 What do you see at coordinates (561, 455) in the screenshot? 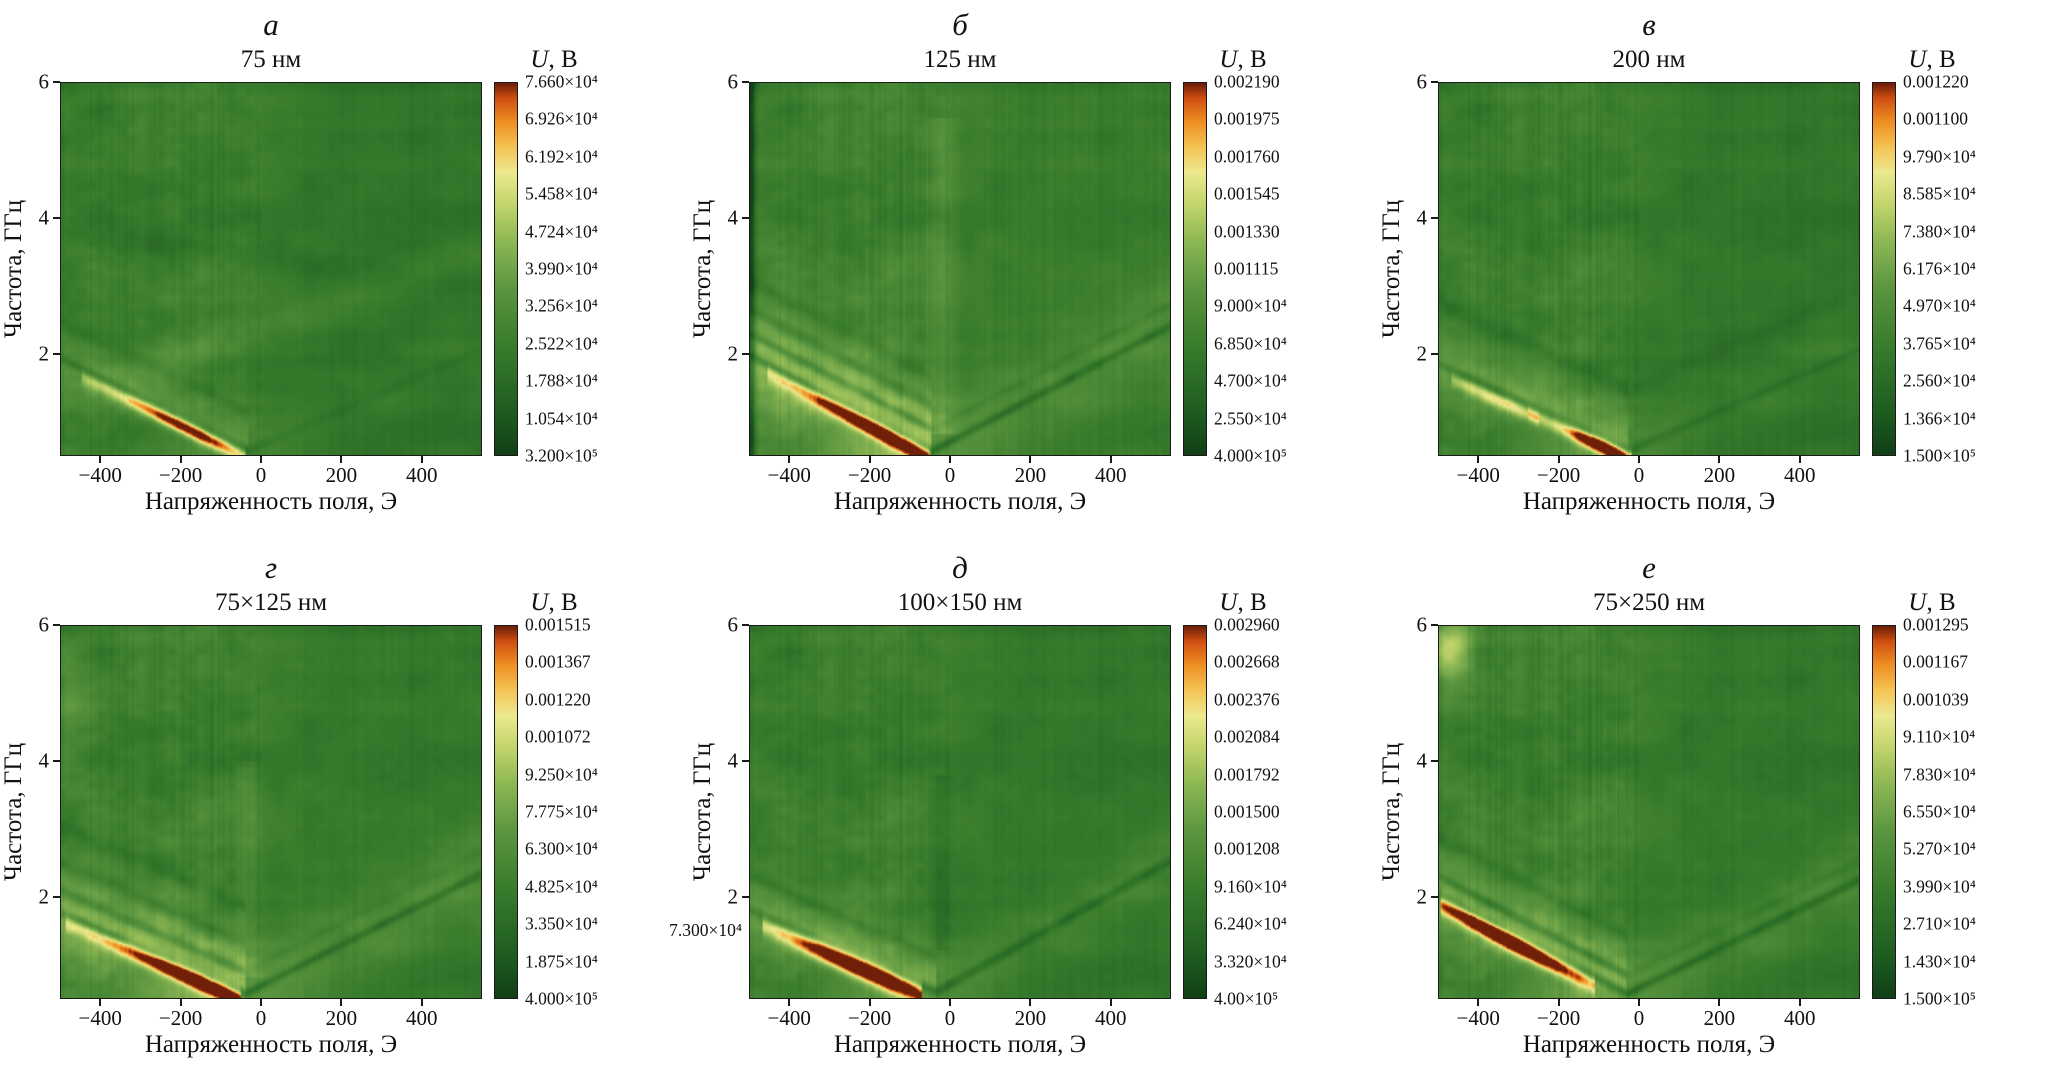
I see `colorbar-tick-label: 3.200×10⁵` at bounding box center [561, 455].